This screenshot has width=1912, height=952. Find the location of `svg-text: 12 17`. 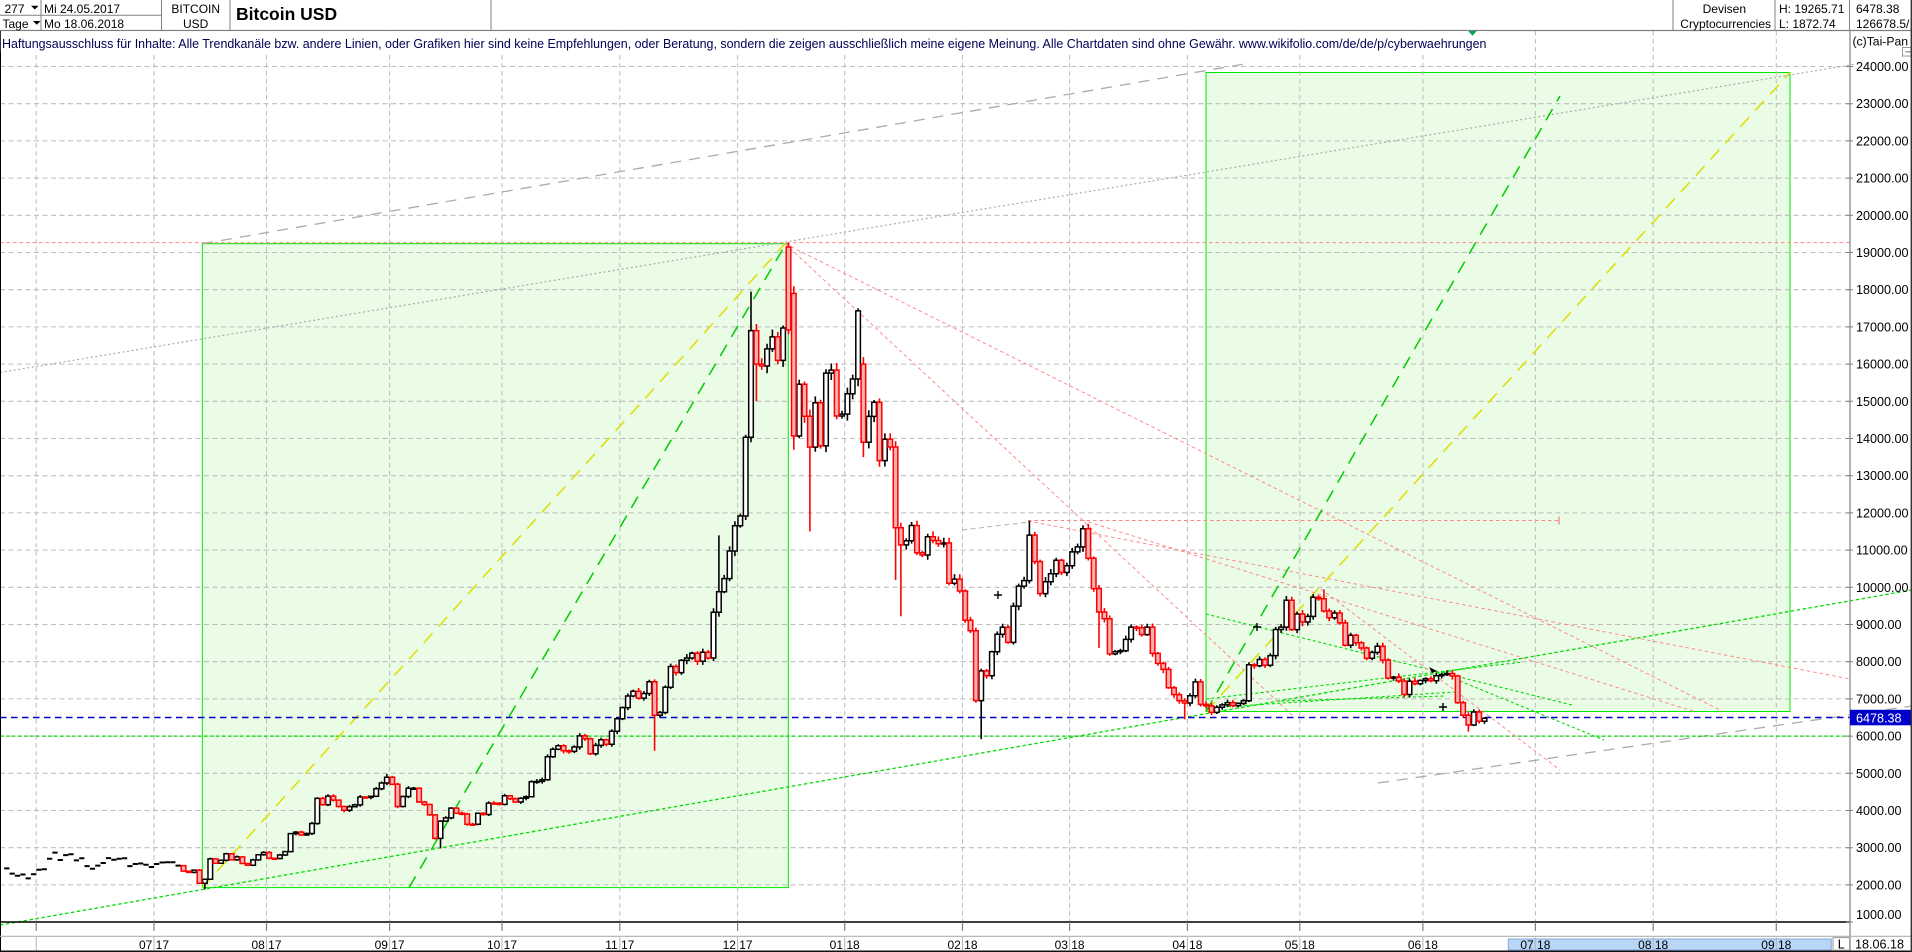

svg-text: 12 17 is located at coordinates (738, 945).